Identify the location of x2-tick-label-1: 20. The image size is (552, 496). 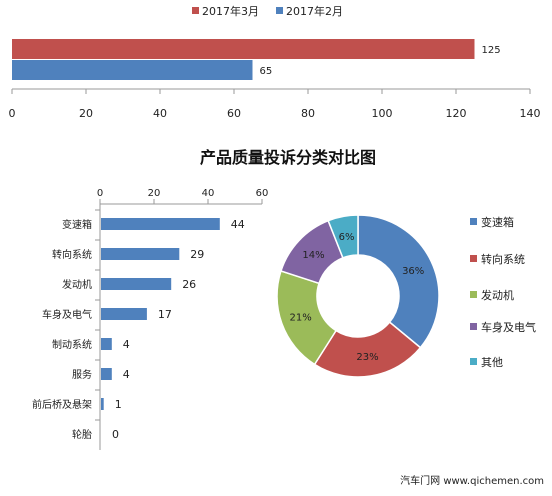
(154, 193).